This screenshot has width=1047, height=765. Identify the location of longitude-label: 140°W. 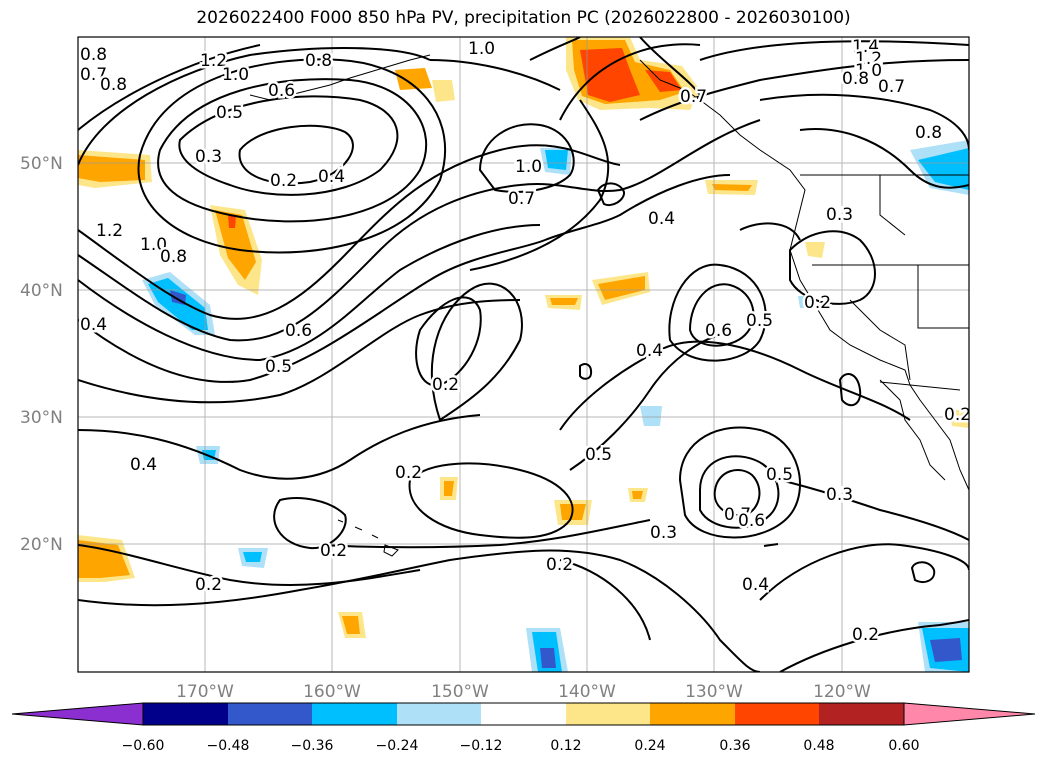
(587, 692).